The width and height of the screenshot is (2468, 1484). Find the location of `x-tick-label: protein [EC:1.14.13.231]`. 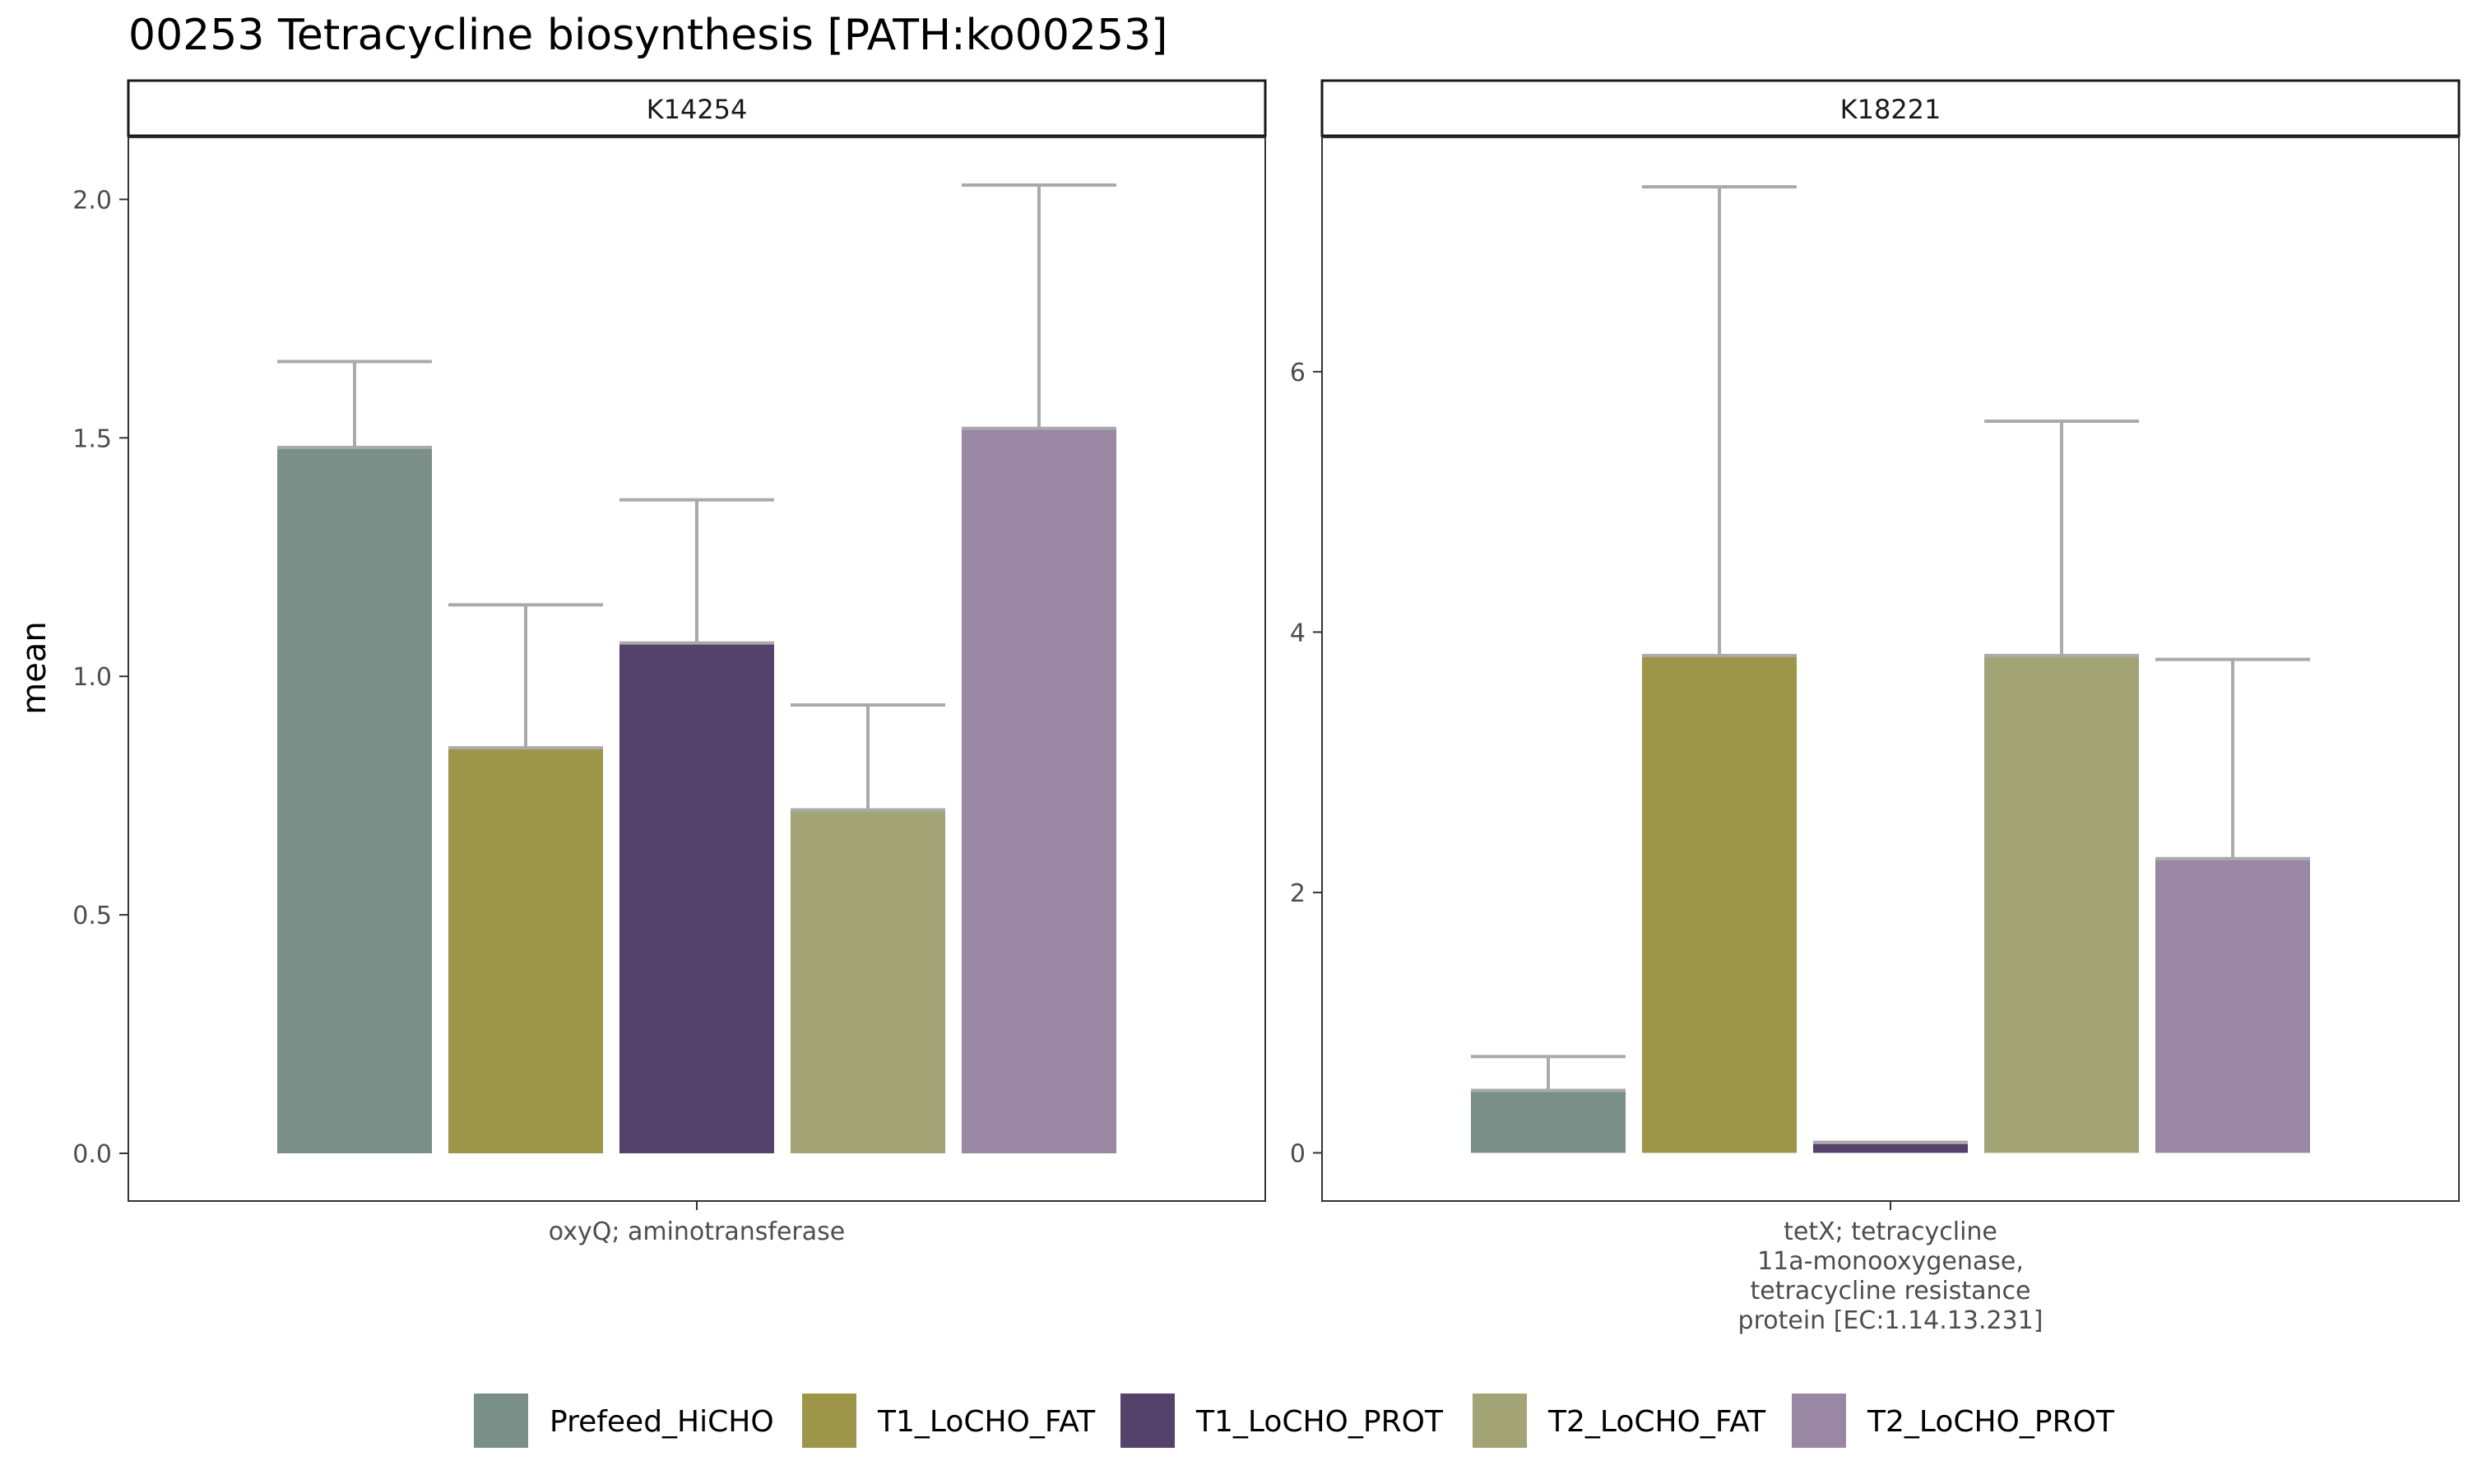

x-tick-label: protein [EC:1.14.13.231] is located at coordinates (1891, 1320).